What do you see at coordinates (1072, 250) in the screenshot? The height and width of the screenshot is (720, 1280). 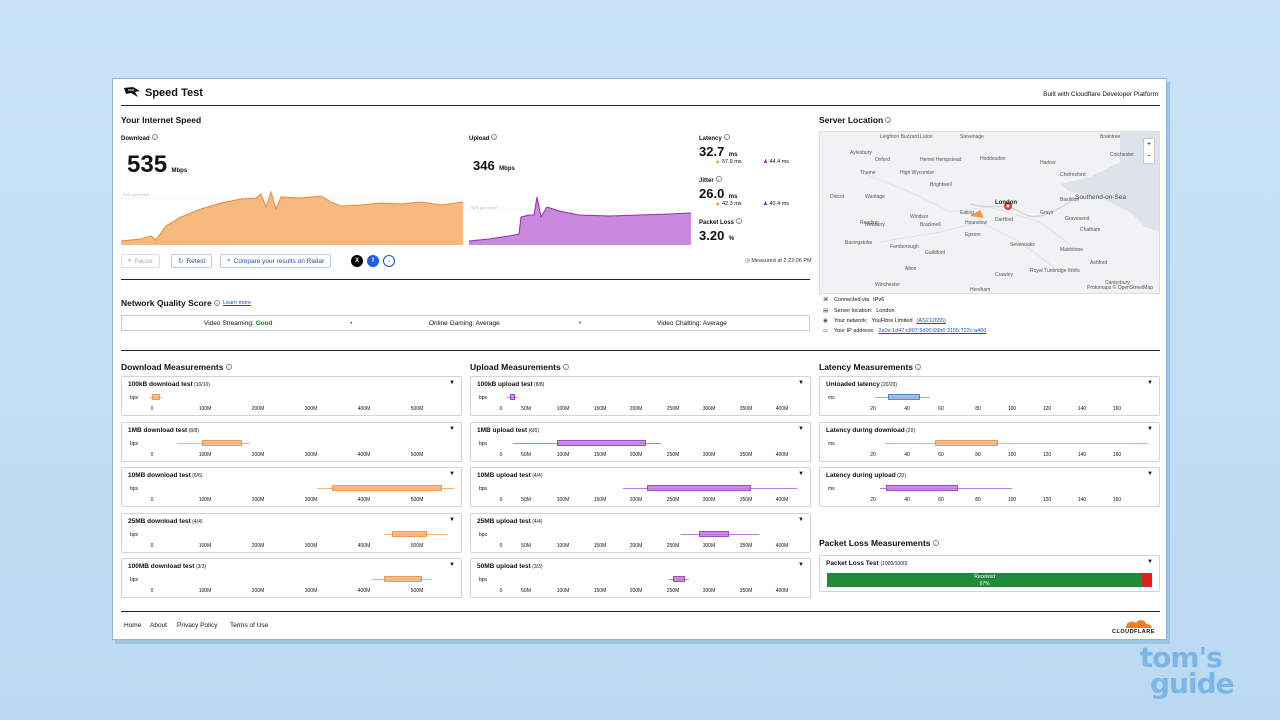 I see `map-town-label: Maidstone` at bounding box center [1072, 250].